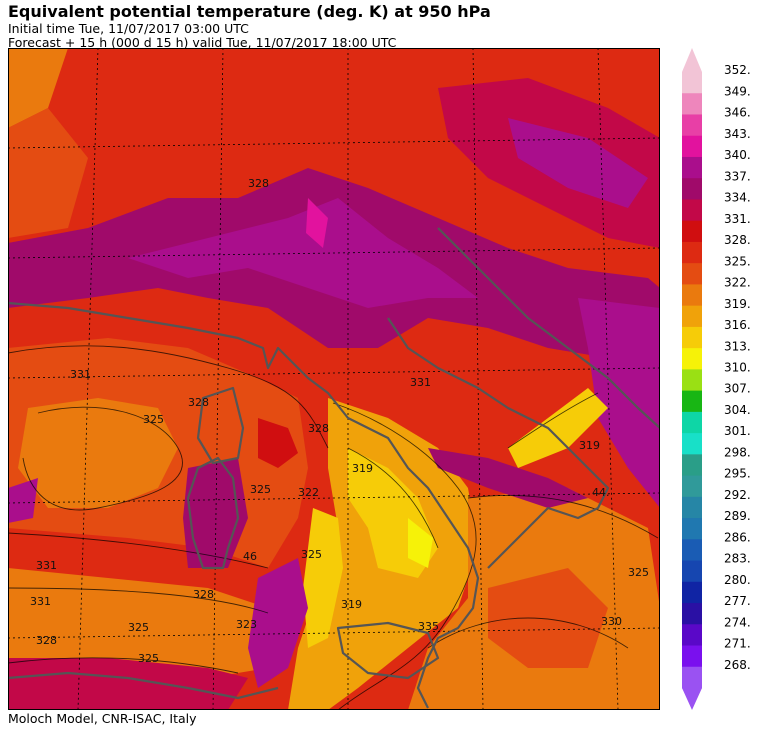 The height and width of the screenshot is (731, 760). What do you see at coordinates (98, 453) in the screenshot?
I see `field-region-w-orange-cell` at bounding box center [98, 453].